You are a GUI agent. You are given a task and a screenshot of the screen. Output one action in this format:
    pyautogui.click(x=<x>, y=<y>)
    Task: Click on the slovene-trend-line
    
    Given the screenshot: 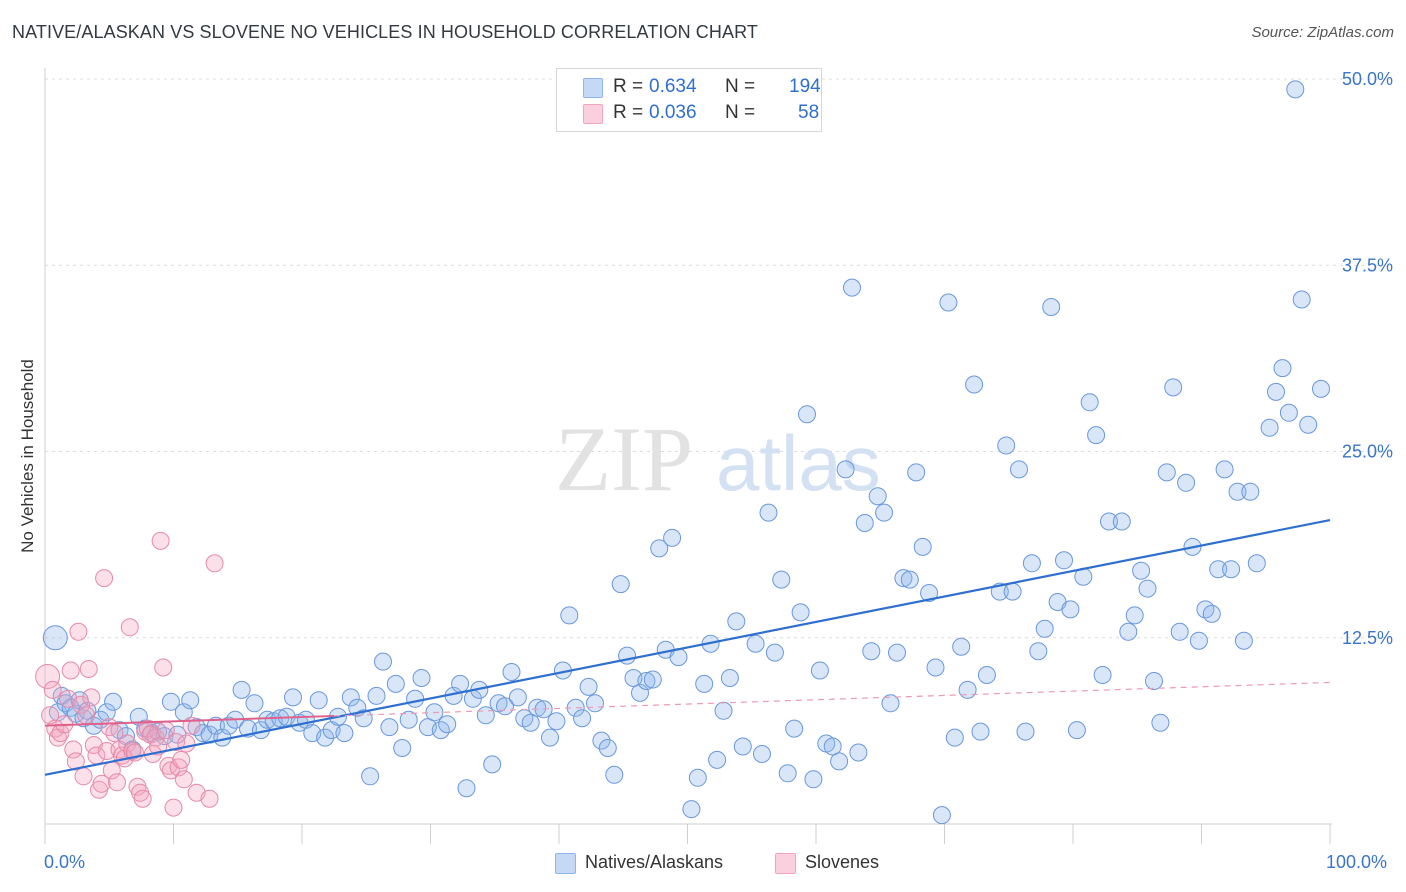 What is the action you would take?
    pyautogui.click(x=189, y=720)
    